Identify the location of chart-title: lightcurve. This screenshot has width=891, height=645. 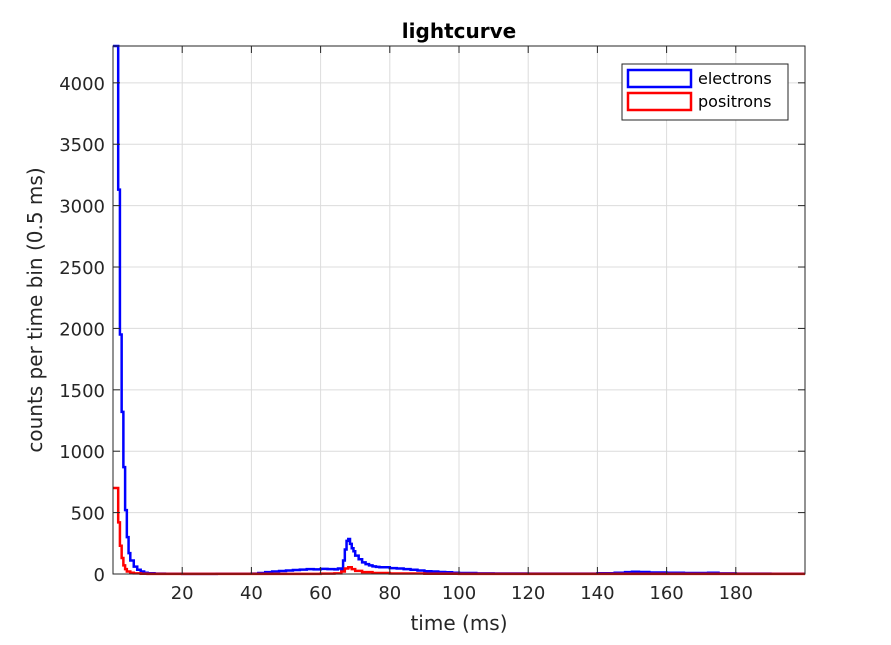
(459, 31).